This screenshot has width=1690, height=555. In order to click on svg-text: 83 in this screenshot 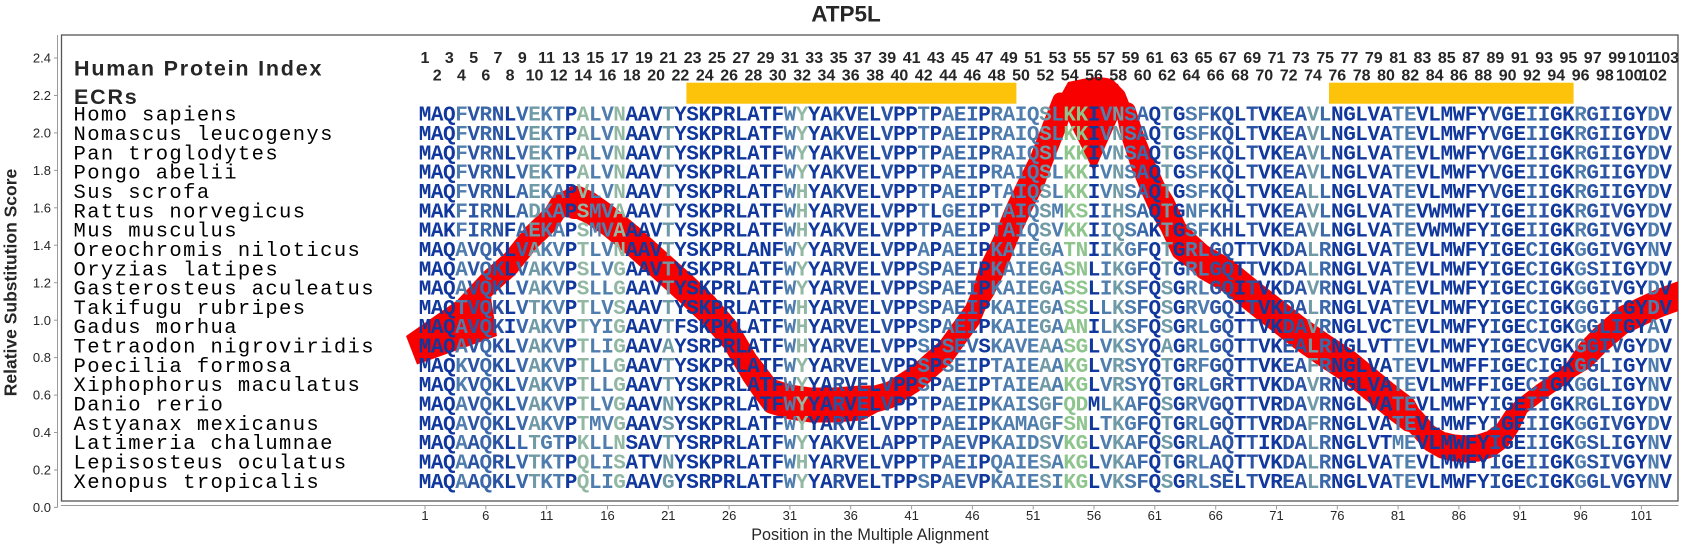, I will do `click(1423, 58)`.